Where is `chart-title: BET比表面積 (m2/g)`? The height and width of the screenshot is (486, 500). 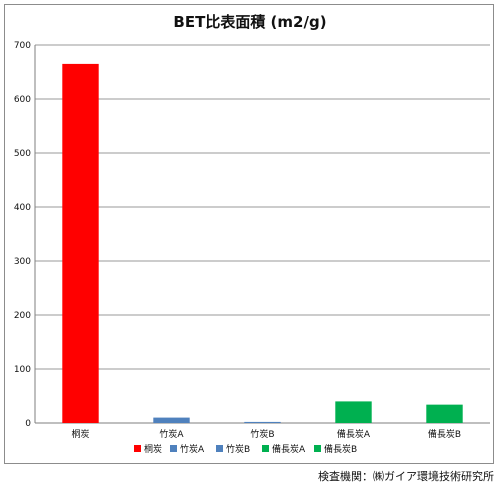
chart-title: BET比表面積 (m2/g) is located at coordinates (250, 22).